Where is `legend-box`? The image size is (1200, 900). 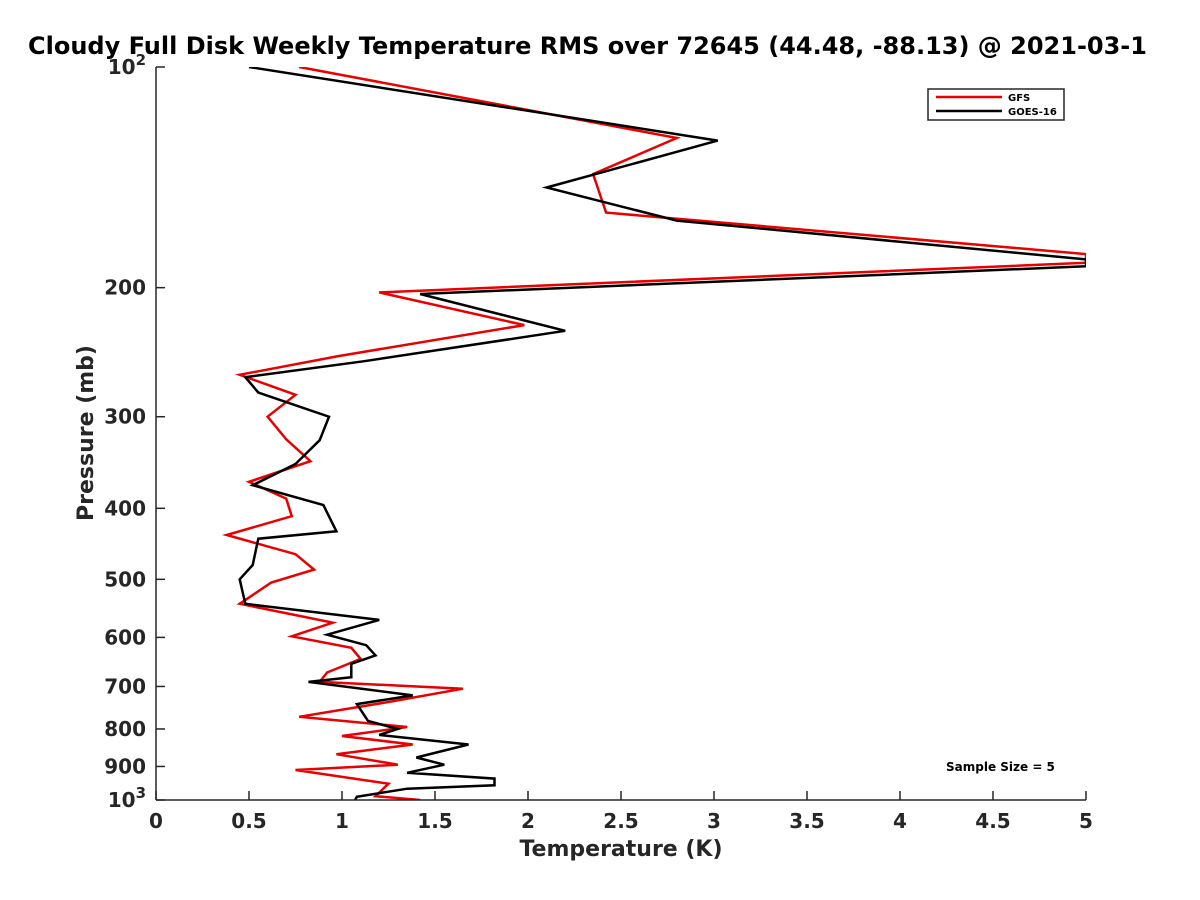
legend-box is located at coordinates (996, 104).